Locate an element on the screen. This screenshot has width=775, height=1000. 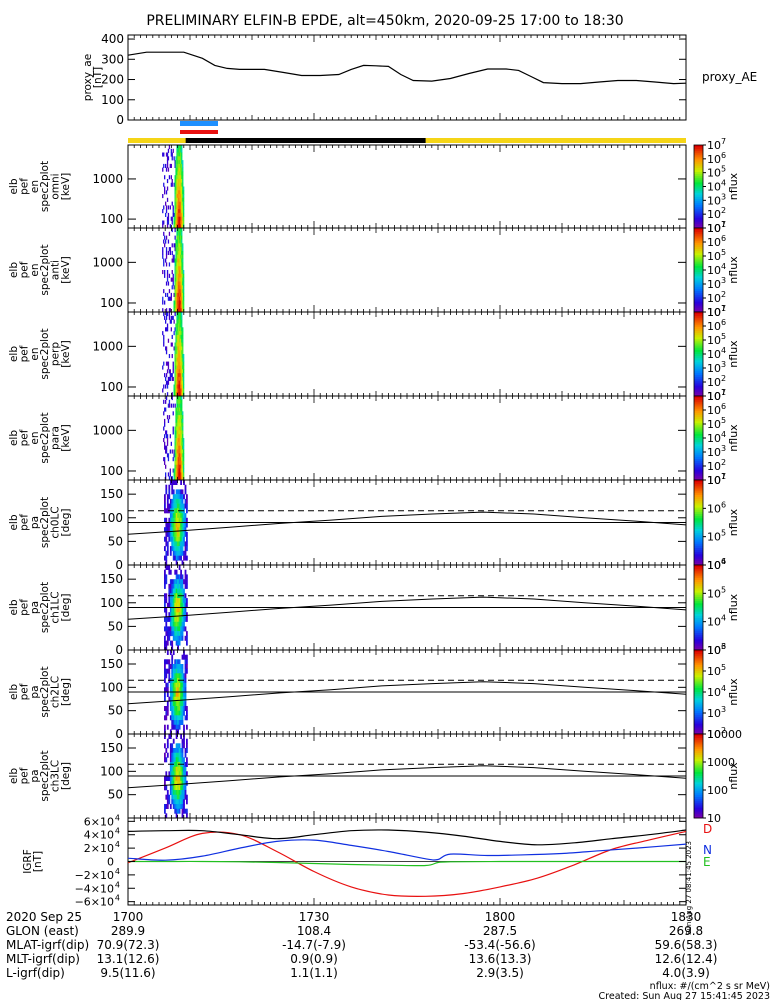
eclipse-bar is located at coordinates (305, 140).